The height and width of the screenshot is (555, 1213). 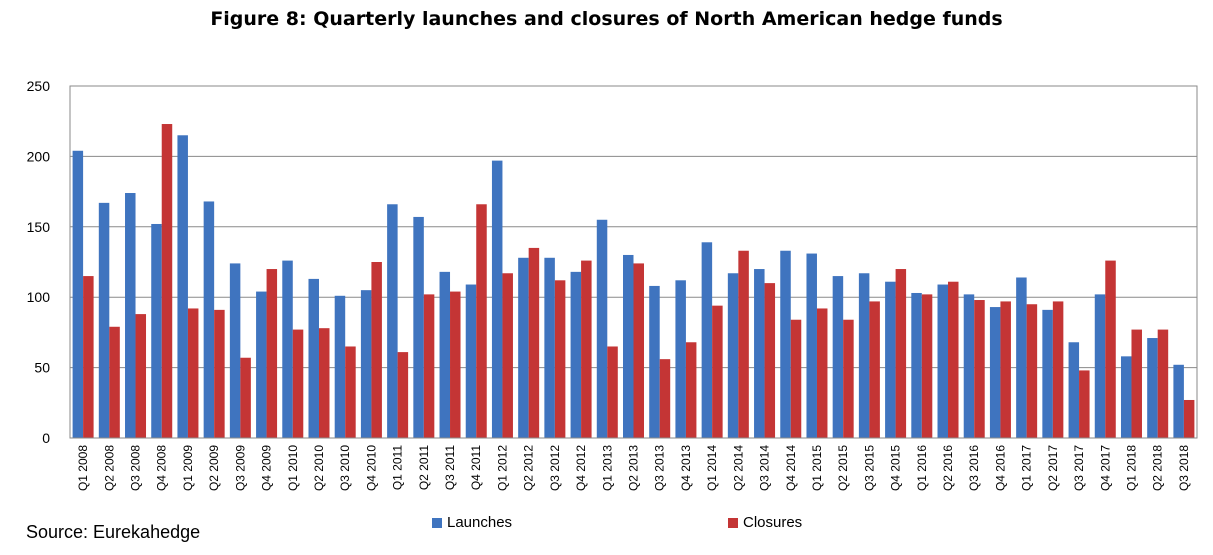 What do you see at coordinates (791, 468) in the screenshot?
I see `x-tick-label: Q4 2014` at bounding box center [791, 468].